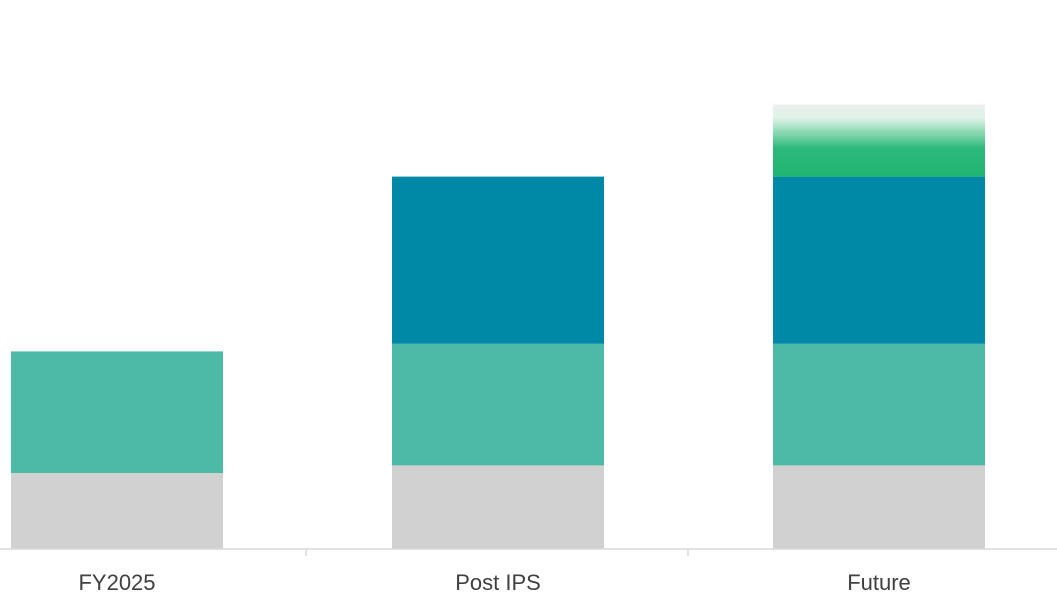  Describe the element at coordinates (879, 582) in the screenshot. I see `x-tick-label-future: Future` at that location.